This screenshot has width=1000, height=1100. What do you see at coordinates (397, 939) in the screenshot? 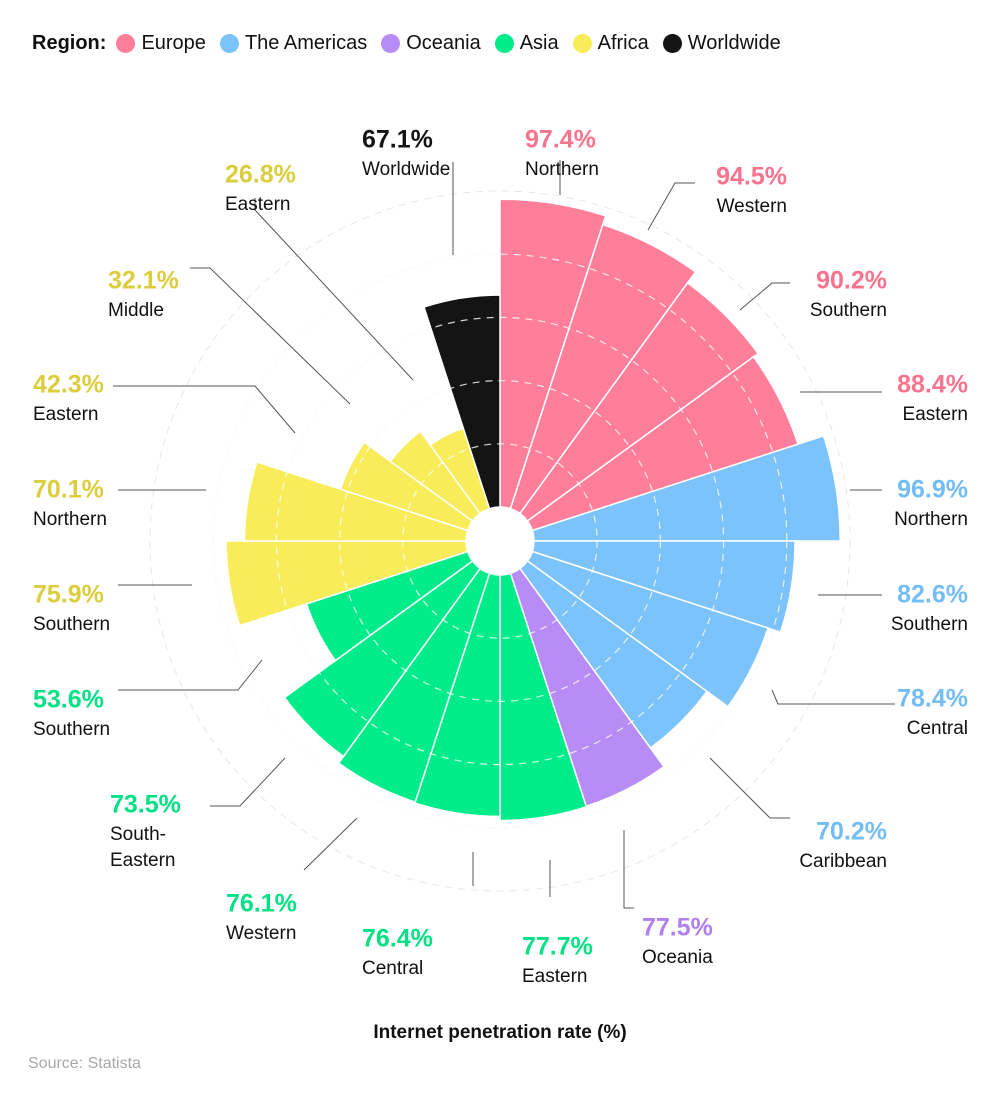
I see `value-label-asia-central-10: 76.4%` at bounding box center [397, 939].